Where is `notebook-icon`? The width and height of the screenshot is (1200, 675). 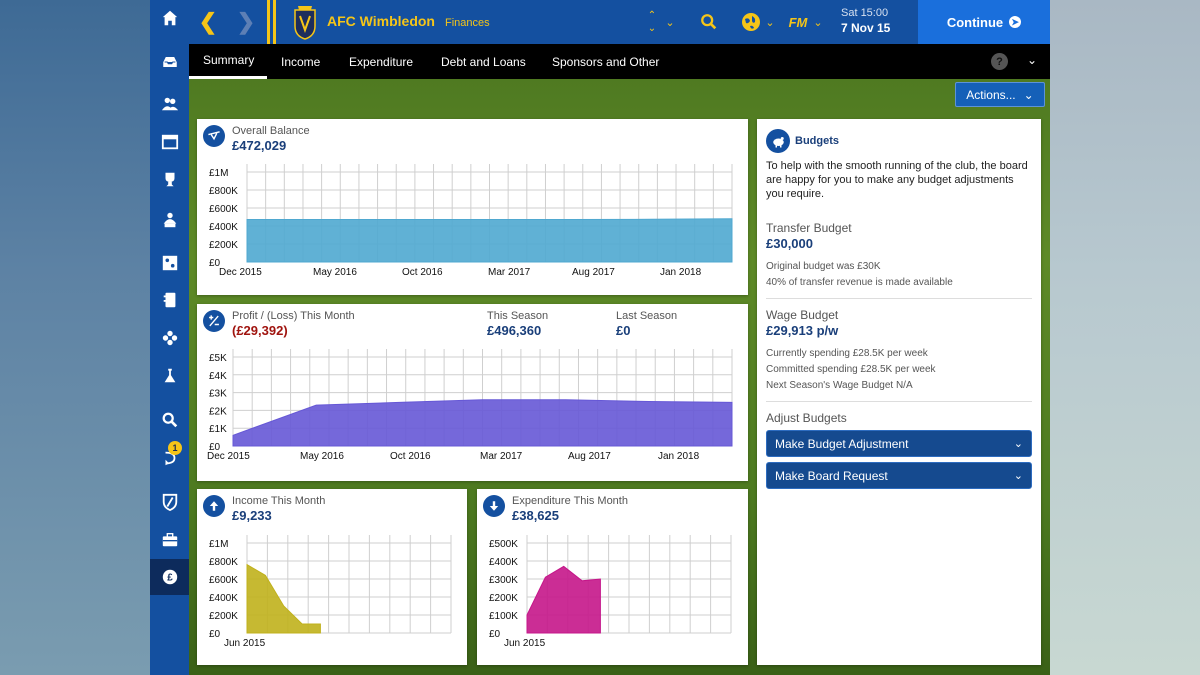 notebook-icon is located at coordinates (169, 300).